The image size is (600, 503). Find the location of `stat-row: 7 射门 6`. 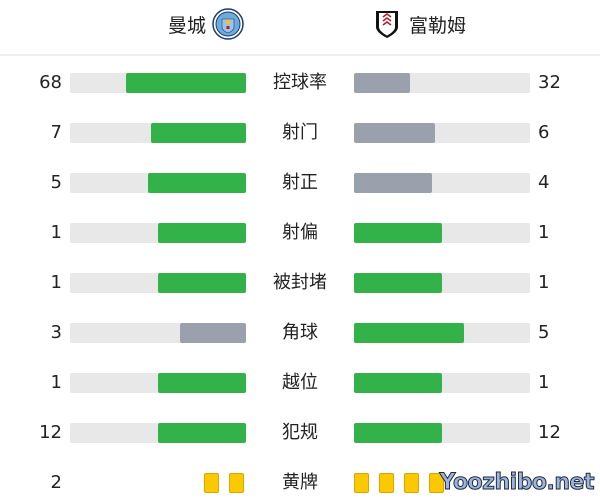

stat-row: 7 射门 6 is located at coordinates (300, 133).